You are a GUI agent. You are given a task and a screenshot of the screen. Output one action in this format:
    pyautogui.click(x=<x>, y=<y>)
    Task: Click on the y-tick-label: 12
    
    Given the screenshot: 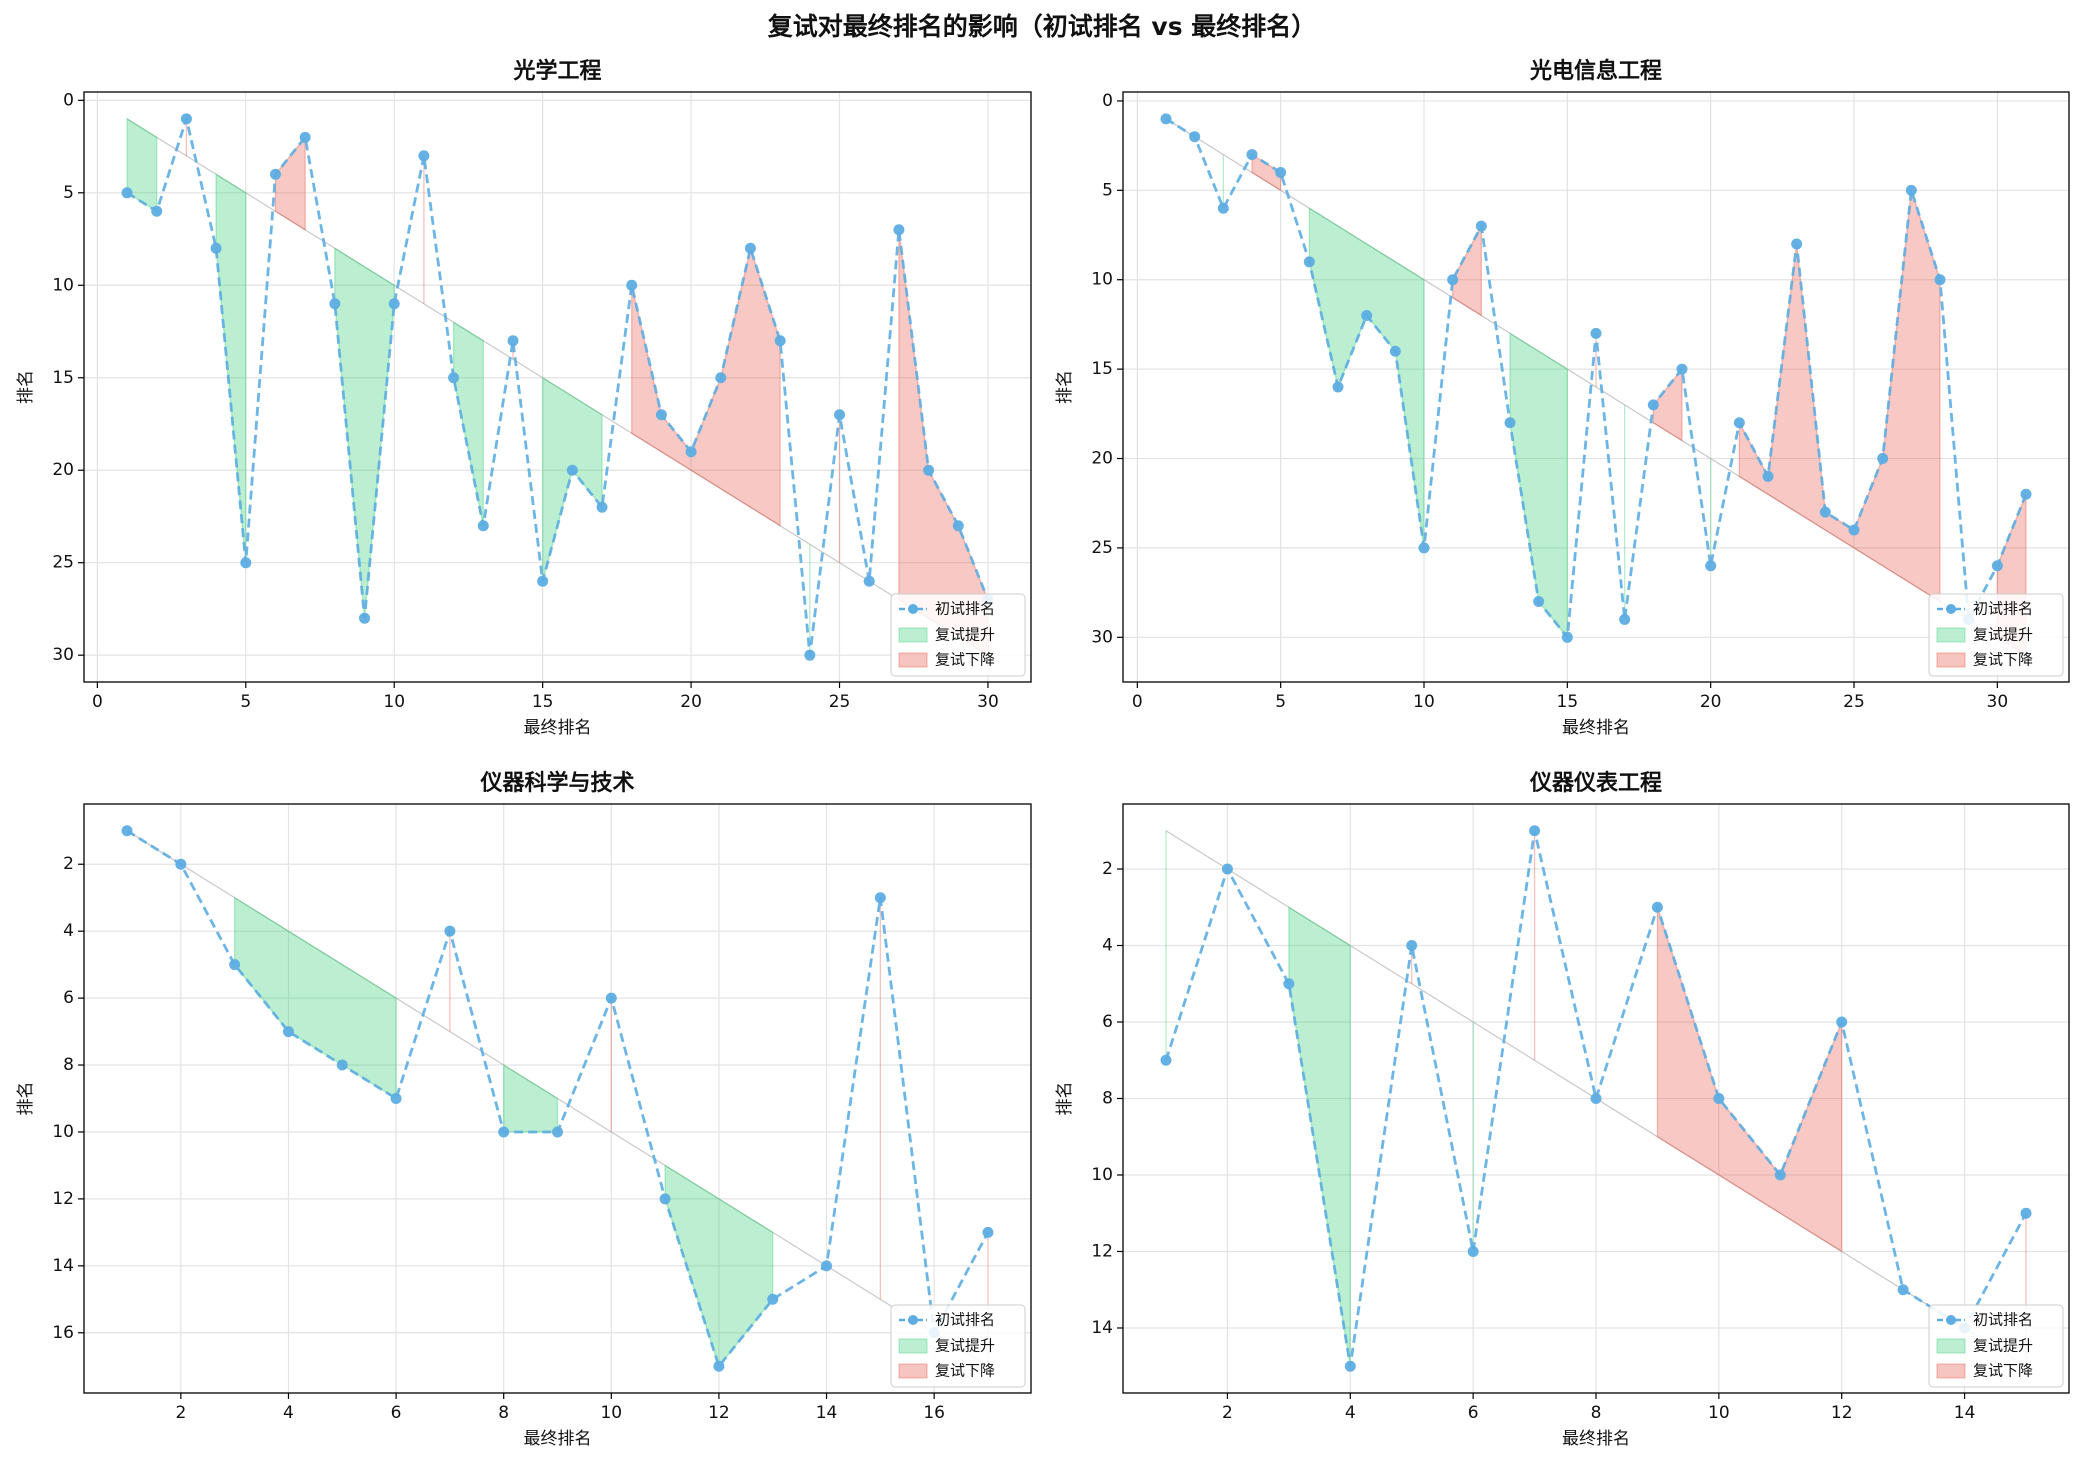 What is the action you would take?
    pyautogui.click(x=1102, y=1251)
    